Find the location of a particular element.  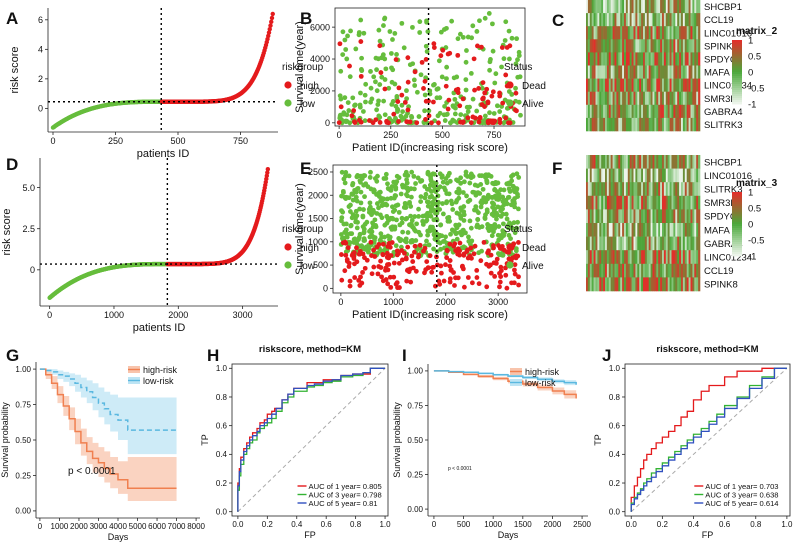

legend-title: riskgroup is located at coordinates (303, 67).